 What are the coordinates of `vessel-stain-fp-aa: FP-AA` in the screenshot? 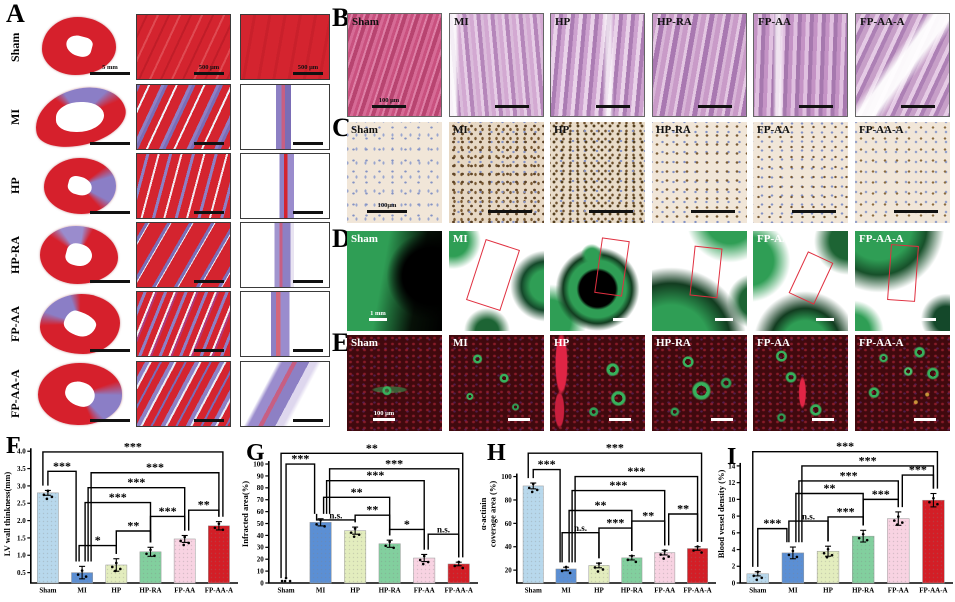 It's located at (800, 383).